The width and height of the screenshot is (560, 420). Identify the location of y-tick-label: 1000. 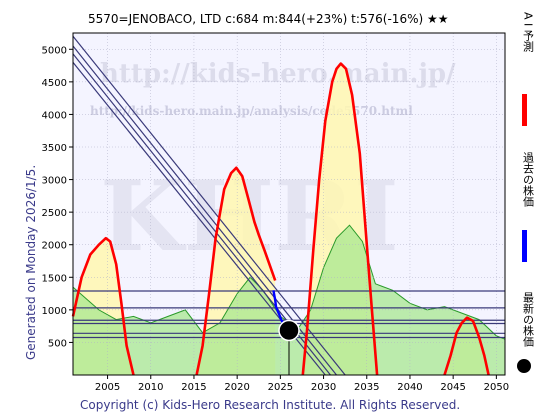
(54, 311).